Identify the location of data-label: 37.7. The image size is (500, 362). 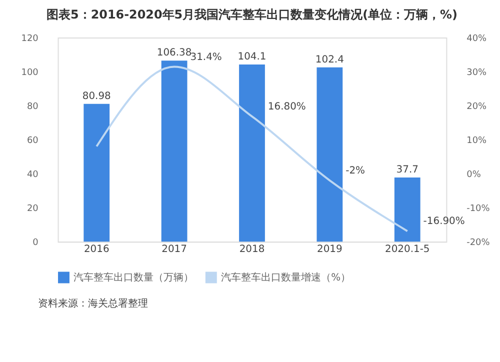
(407, 170).